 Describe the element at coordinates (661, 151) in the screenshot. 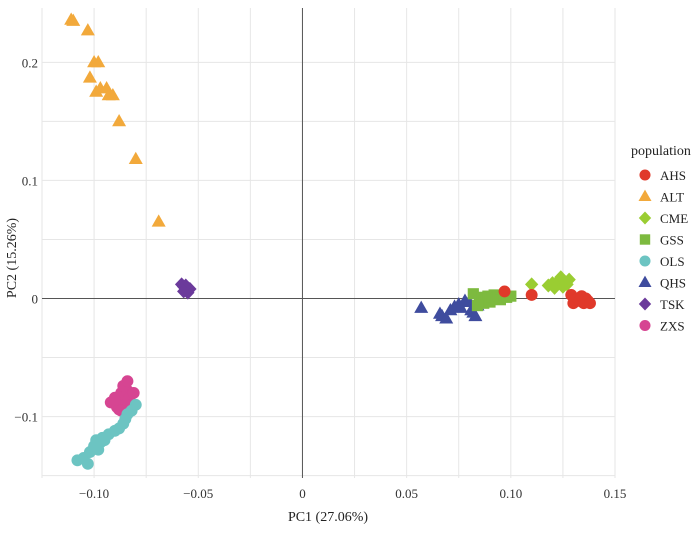

I see `legend-title: population` at that location.